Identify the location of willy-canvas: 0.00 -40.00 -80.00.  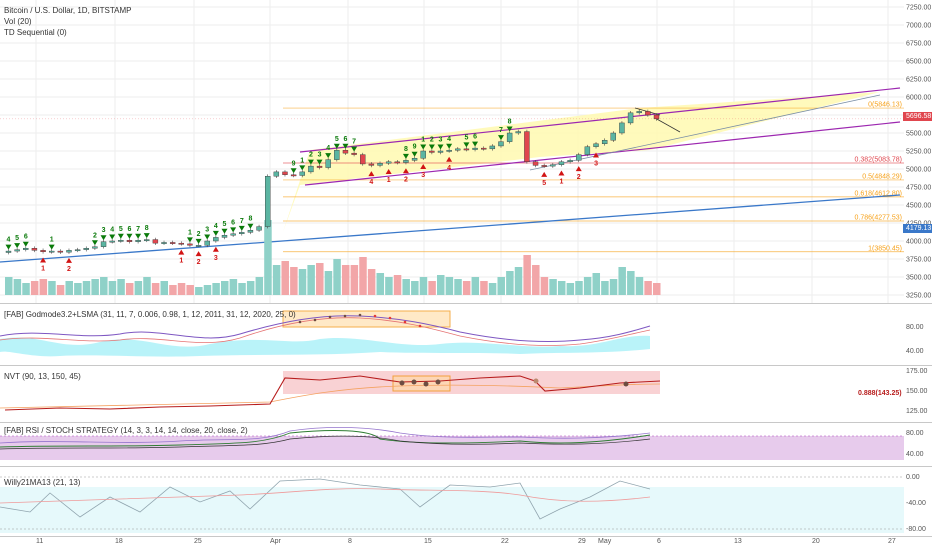
(466, 501).